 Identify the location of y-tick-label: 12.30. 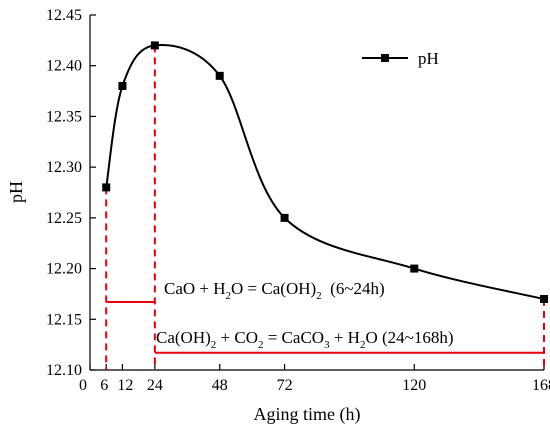
(64, 167).